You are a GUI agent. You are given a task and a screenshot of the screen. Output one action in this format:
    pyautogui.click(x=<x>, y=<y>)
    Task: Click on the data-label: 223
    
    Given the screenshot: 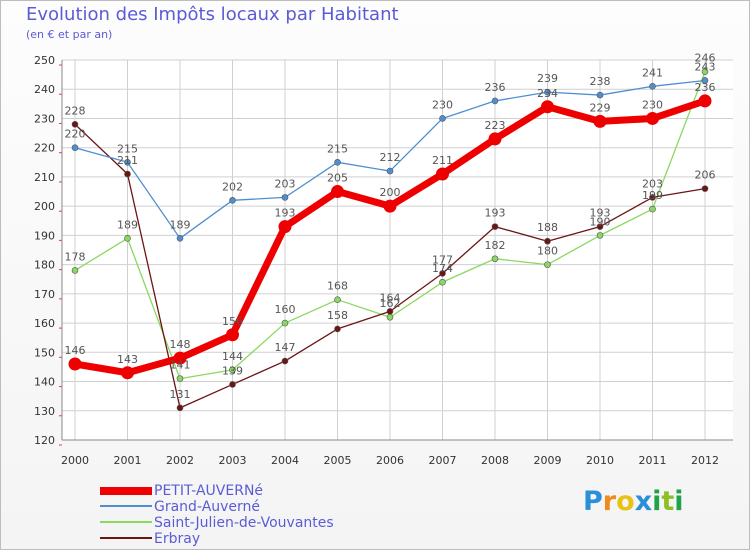 What is the action you would take?
    pyautogui.click(x=495, y=125)
    